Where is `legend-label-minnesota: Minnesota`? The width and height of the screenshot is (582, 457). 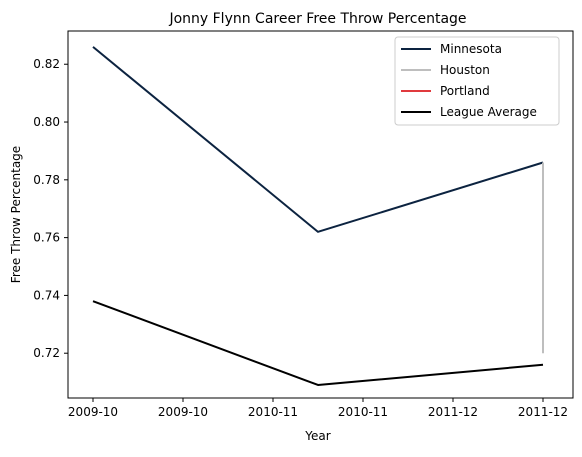 legend-label-minnesota: Minnesota is located at coordinates (471, 49).